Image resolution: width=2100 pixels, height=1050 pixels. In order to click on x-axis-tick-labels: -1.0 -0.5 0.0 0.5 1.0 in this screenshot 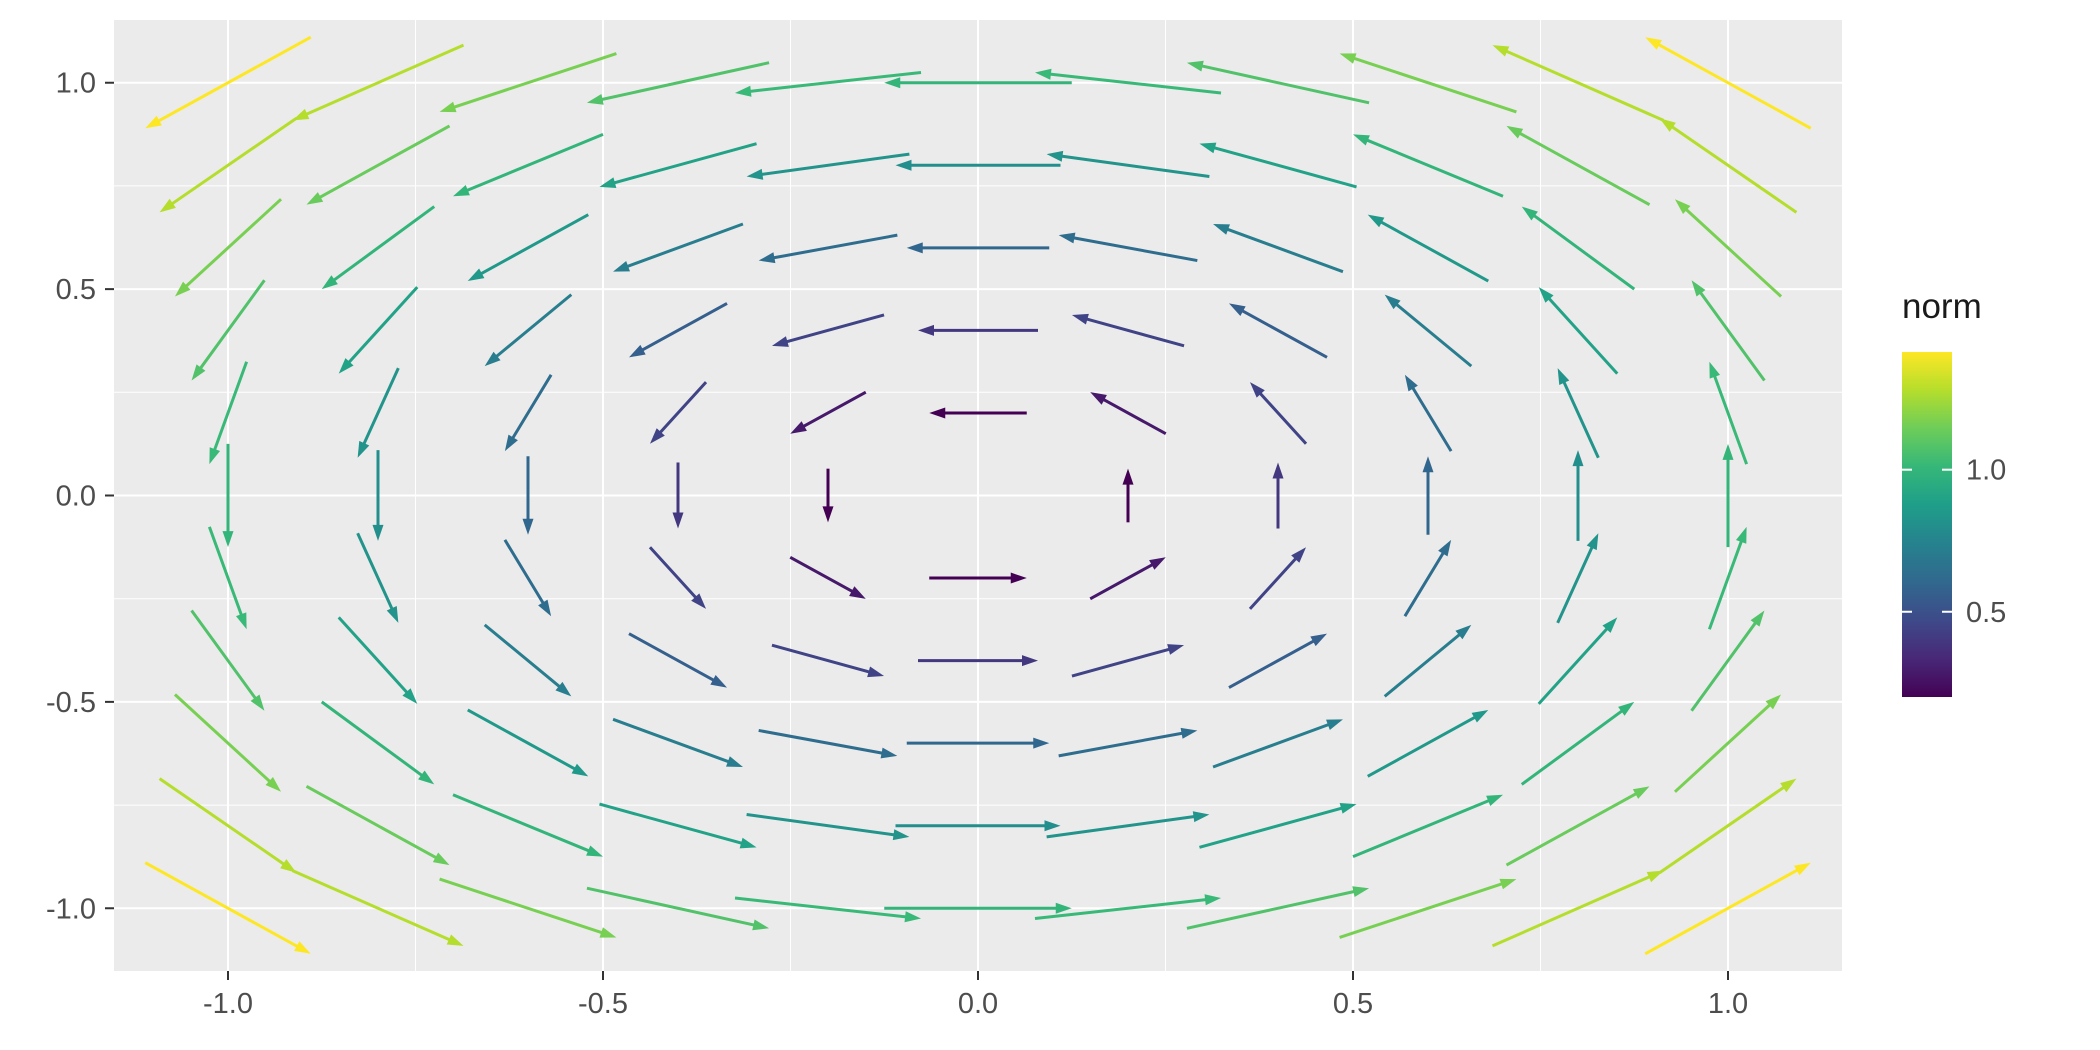, I will do `click(975, 1004)`.